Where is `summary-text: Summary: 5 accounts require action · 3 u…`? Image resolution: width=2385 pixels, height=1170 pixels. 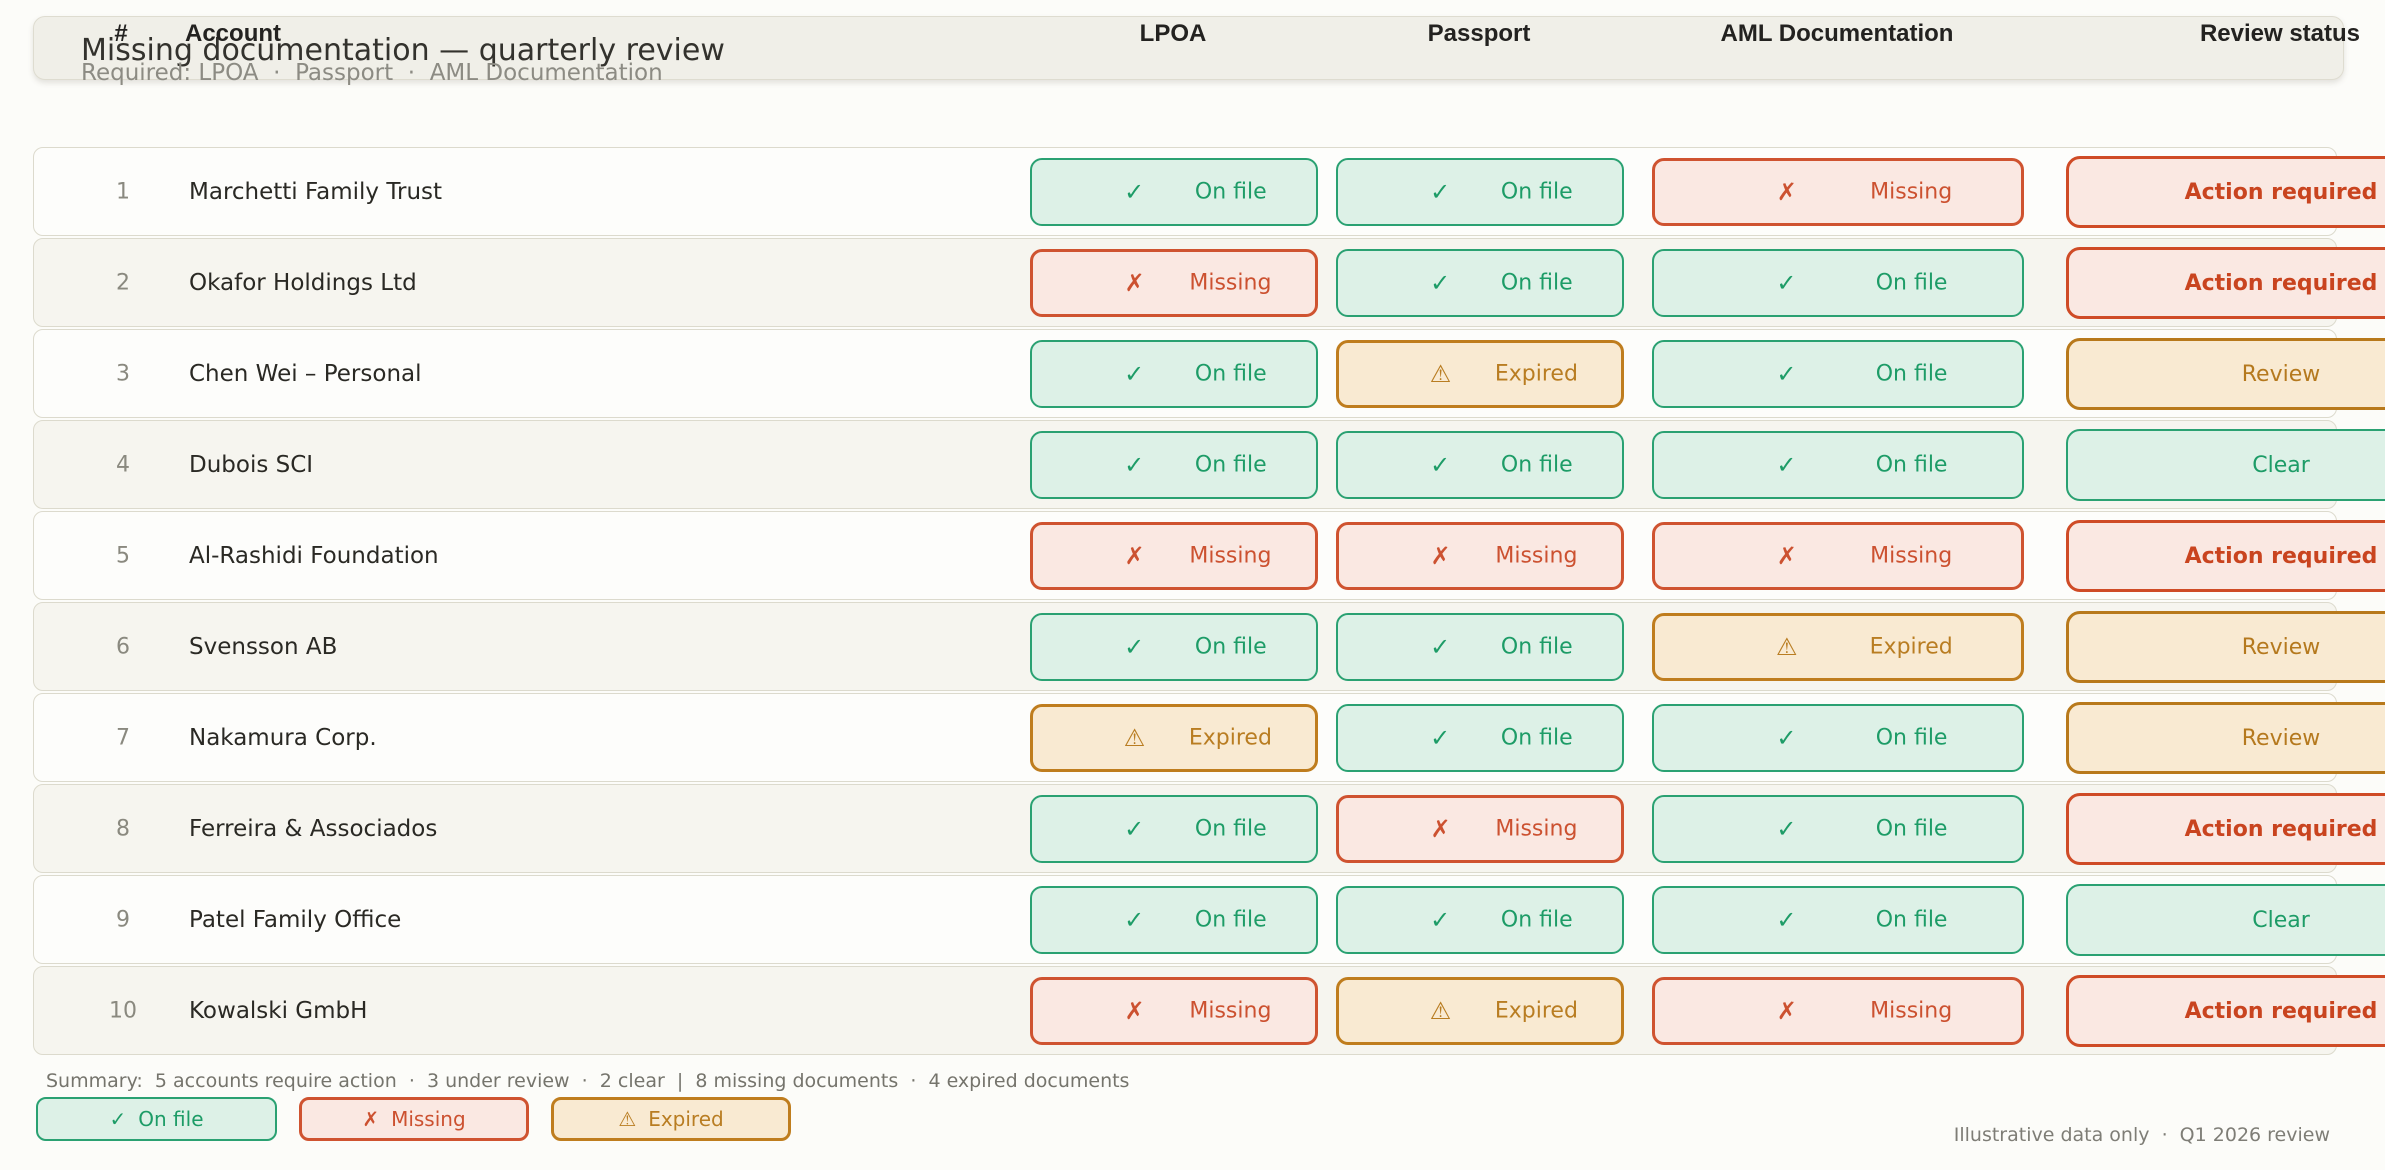
summary-text: Summary: 5 accounts require action · 3 u… is located at coordinates (588, 1081).